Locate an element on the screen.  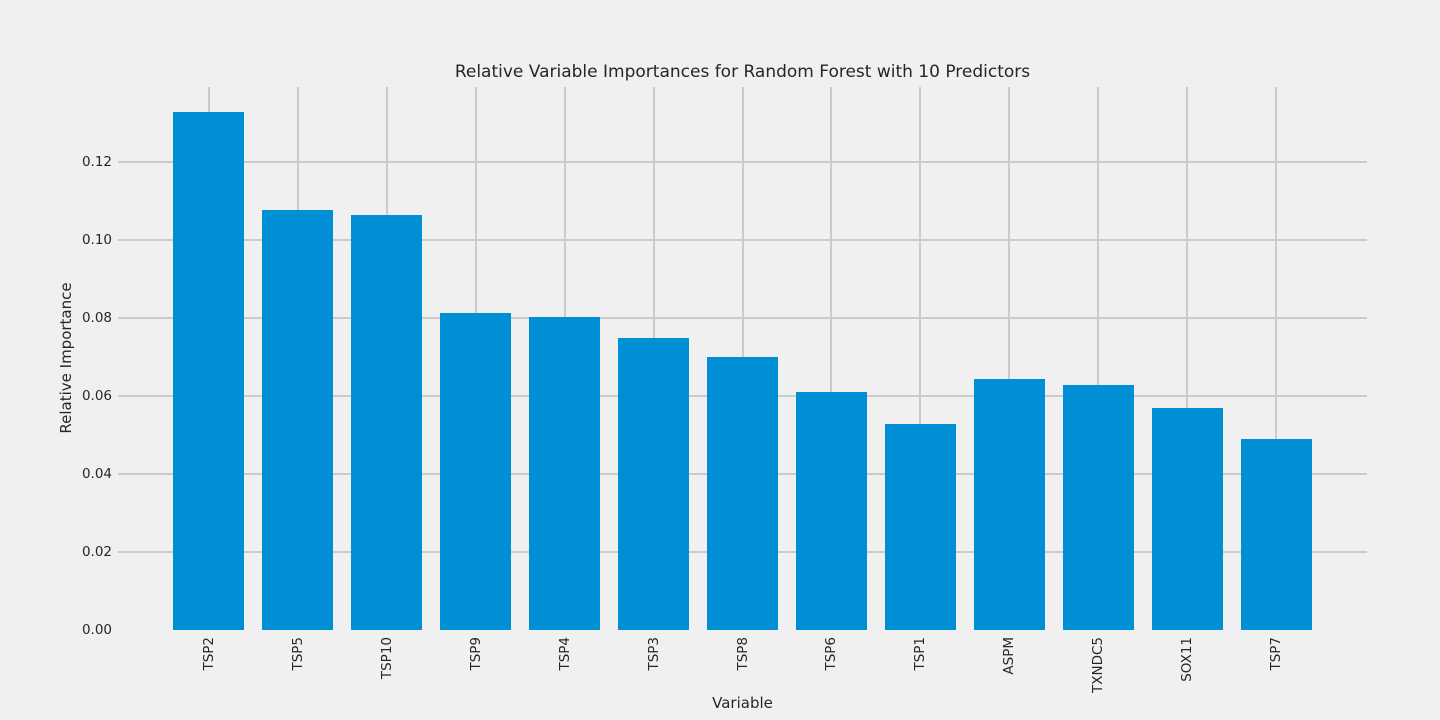
y-tick-label-0.10: 0.10 is located at coordinates (96, 239).